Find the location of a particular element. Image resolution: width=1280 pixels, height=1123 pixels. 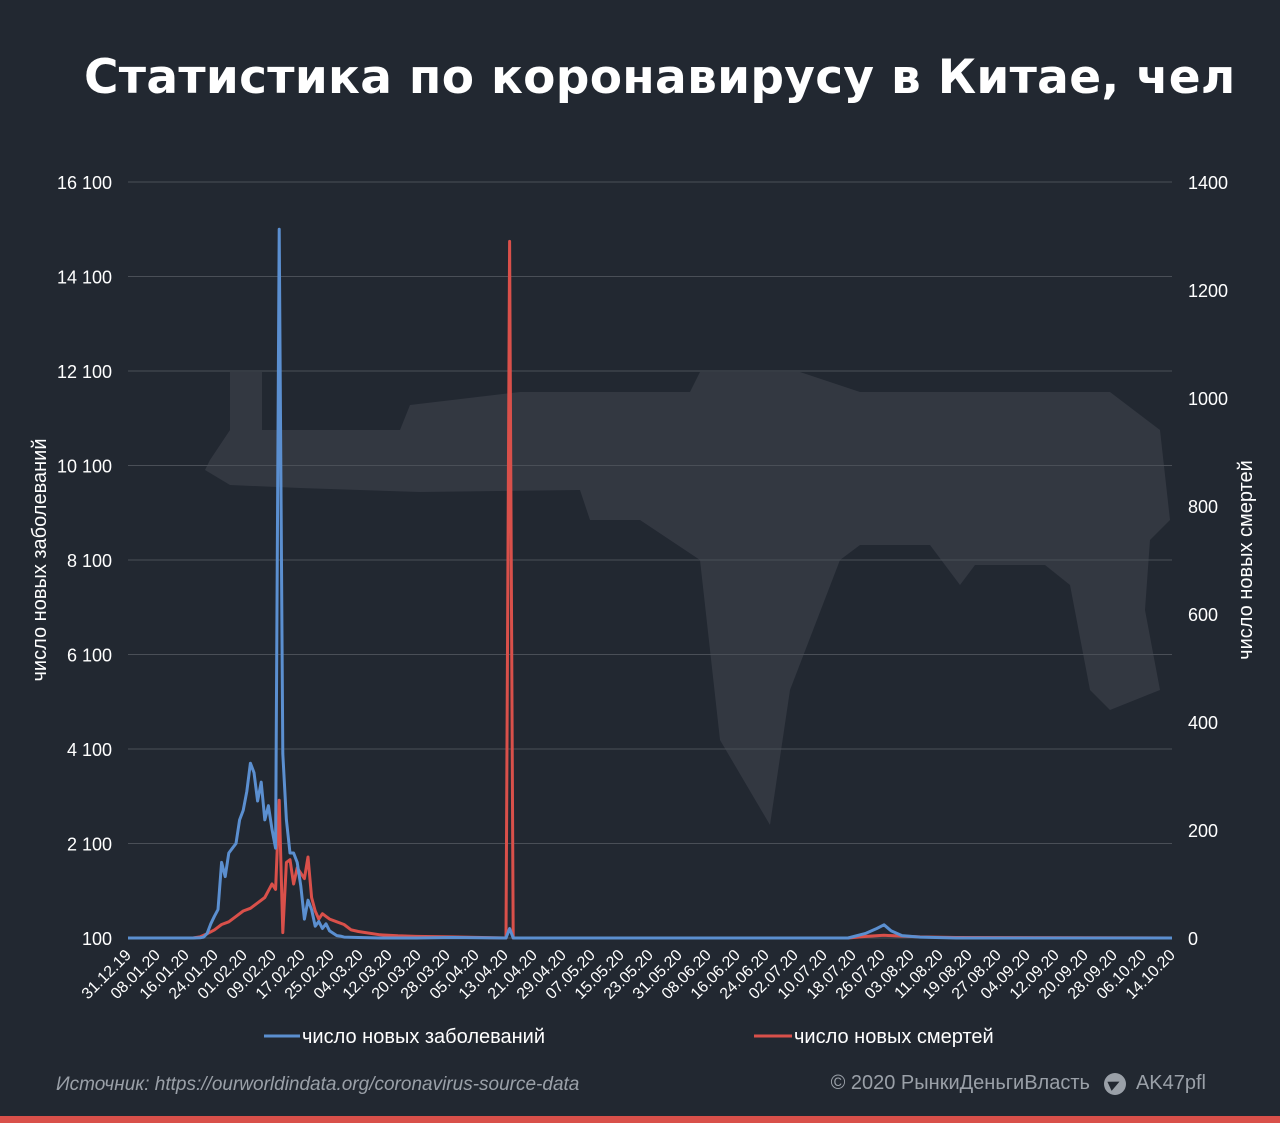

legend-label-deaths: число новых смертей is located at coordinates (894, 1037).